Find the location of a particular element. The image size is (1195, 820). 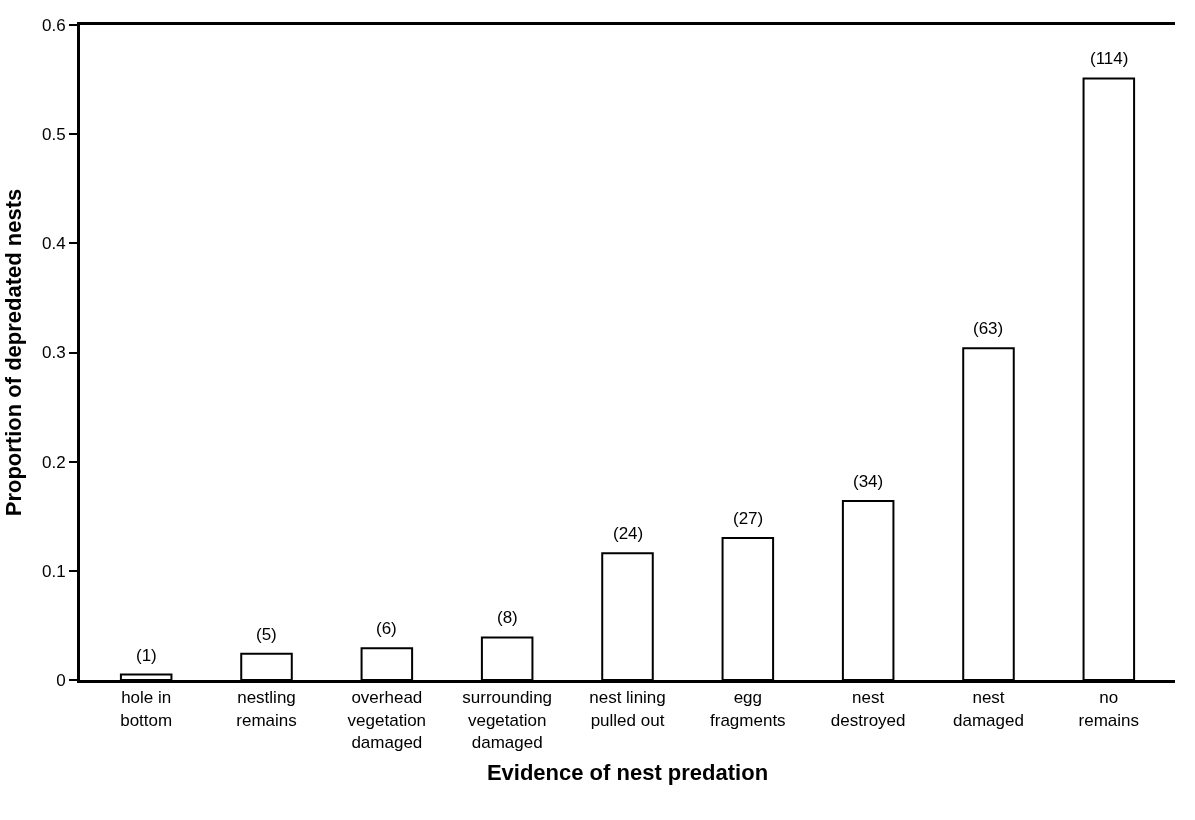

x-tick-label: nest damaged is located at coordinates (988, 709).